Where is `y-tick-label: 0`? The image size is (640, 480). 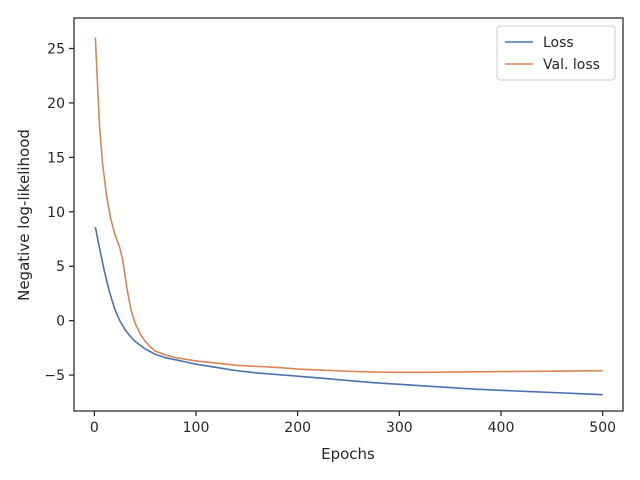 y-tick-label: 0 is located at coordinates (60, 322).